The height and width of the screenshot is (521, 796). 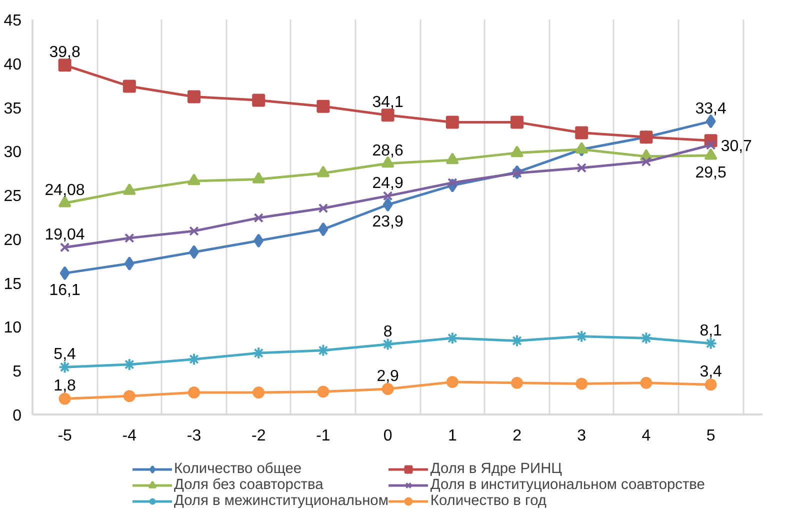 What do you see at coordinates (258, 436) in the screenshot?
I see `x-tick-label: -2` at bounding box center [258, 436].